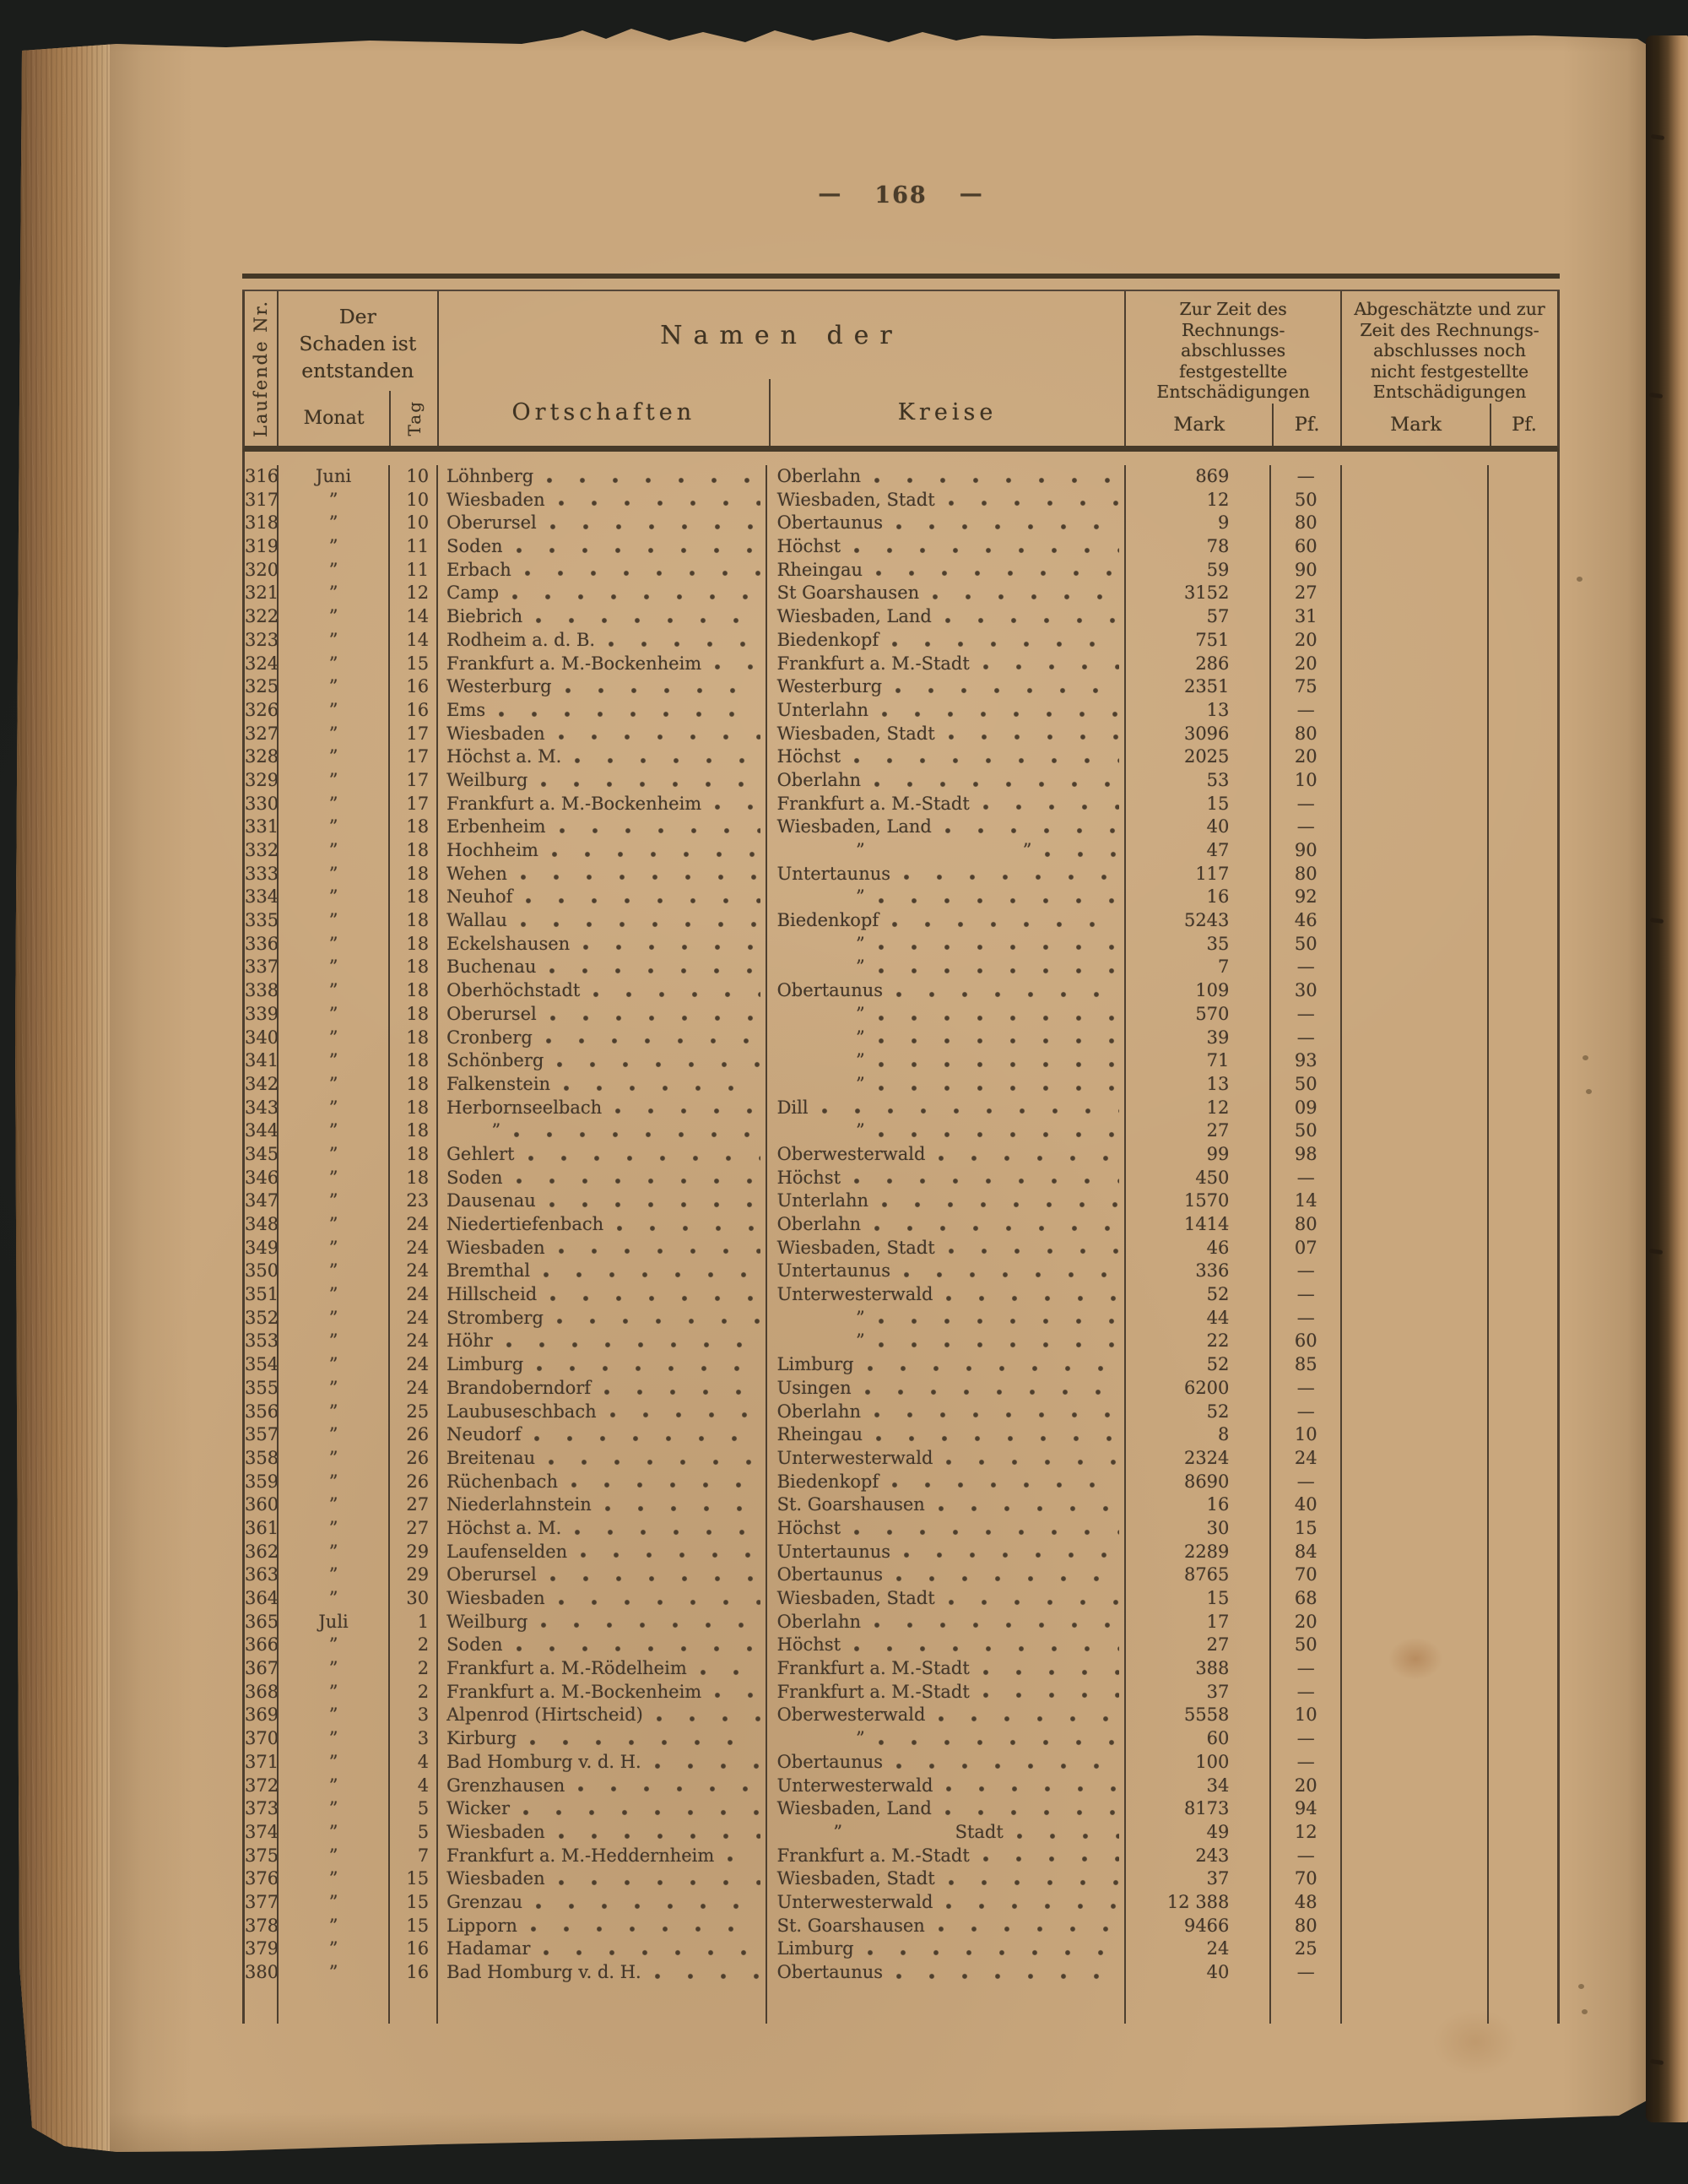 Image resolution: width=1688 pixels, height=2184 pixels. What do you see at coordinates (414, 1833) in the screenshot?
I see `cell-tag: 5` at bounding box center [414, 1833].